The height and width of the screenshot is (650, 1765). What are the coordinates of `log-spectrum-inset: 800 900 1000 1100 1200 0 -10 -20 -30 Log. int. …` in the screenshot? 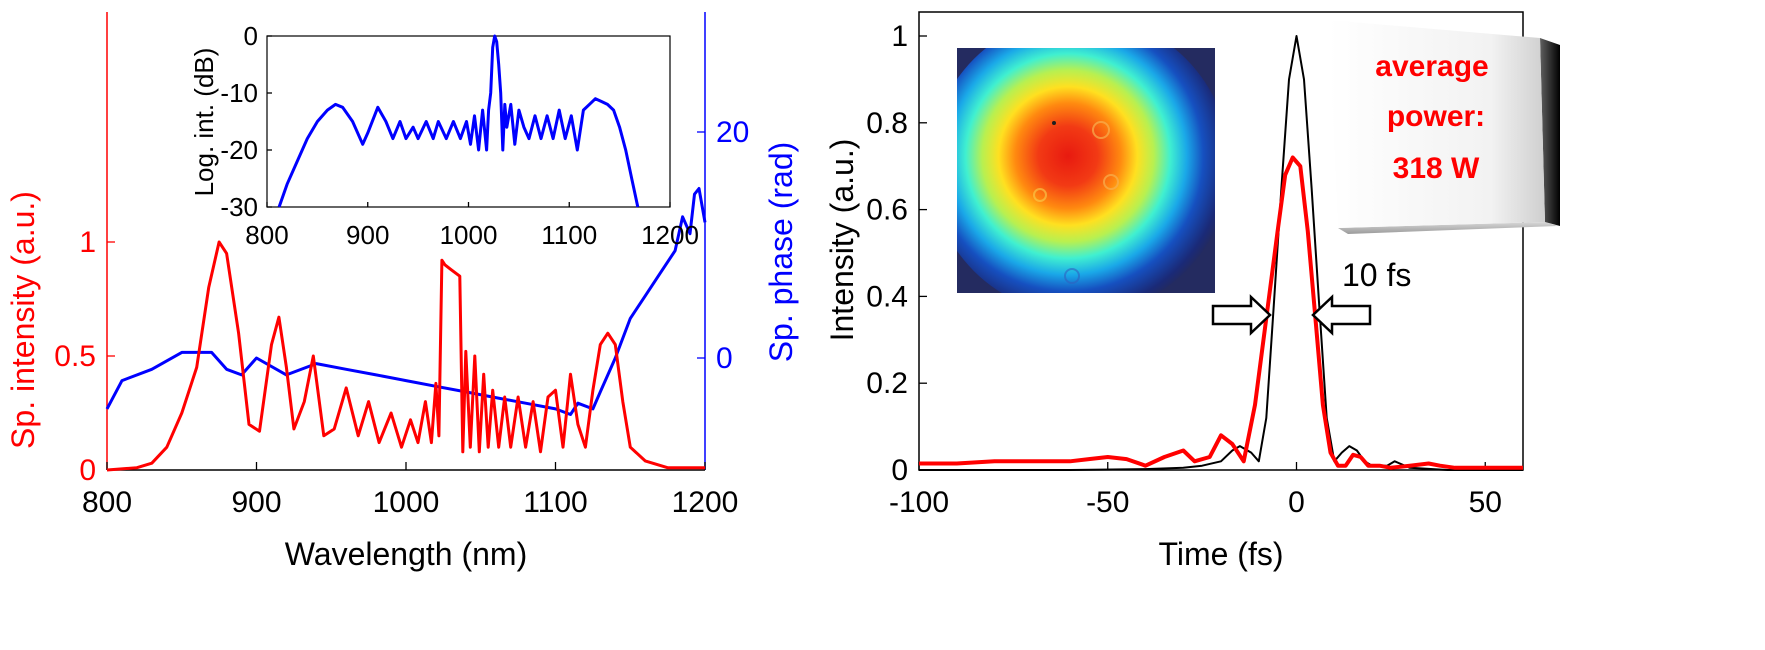 It's located at (444, 135).